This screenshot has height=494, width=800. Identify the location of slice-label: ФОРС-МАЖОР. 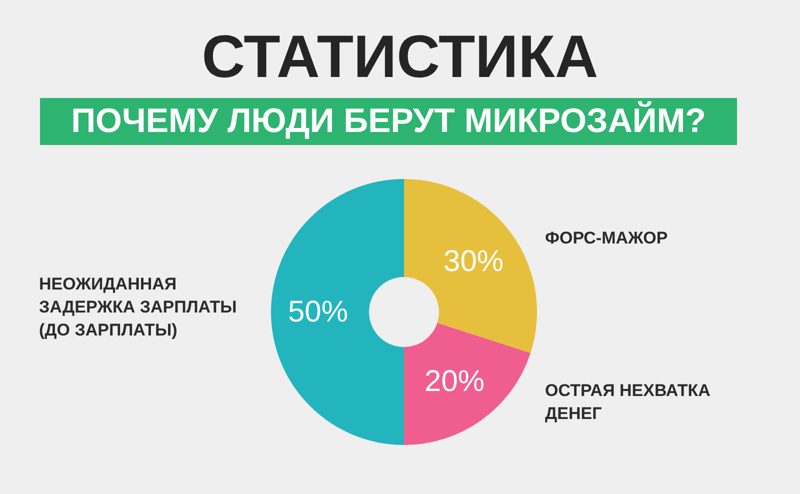
(606, 238).